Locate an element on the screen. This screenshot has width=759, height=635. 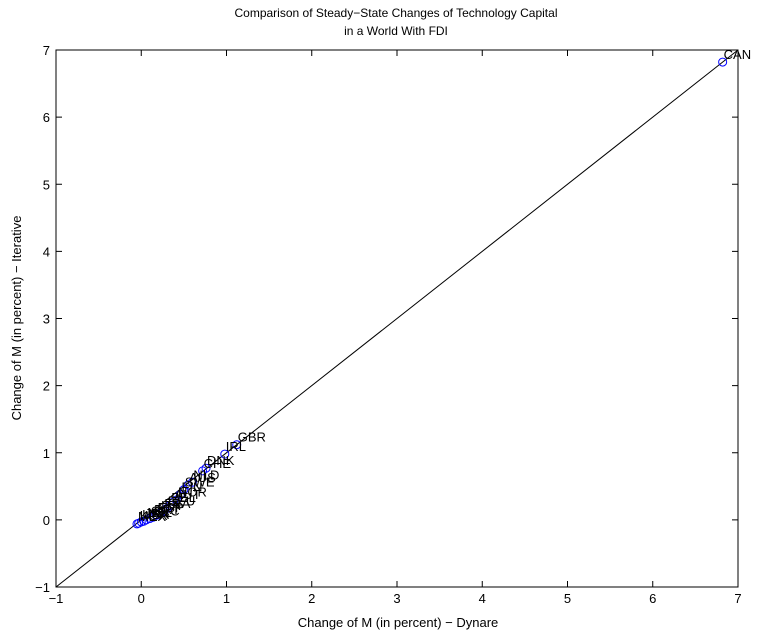
point-label: GRC is located at coordinates (165, 511).